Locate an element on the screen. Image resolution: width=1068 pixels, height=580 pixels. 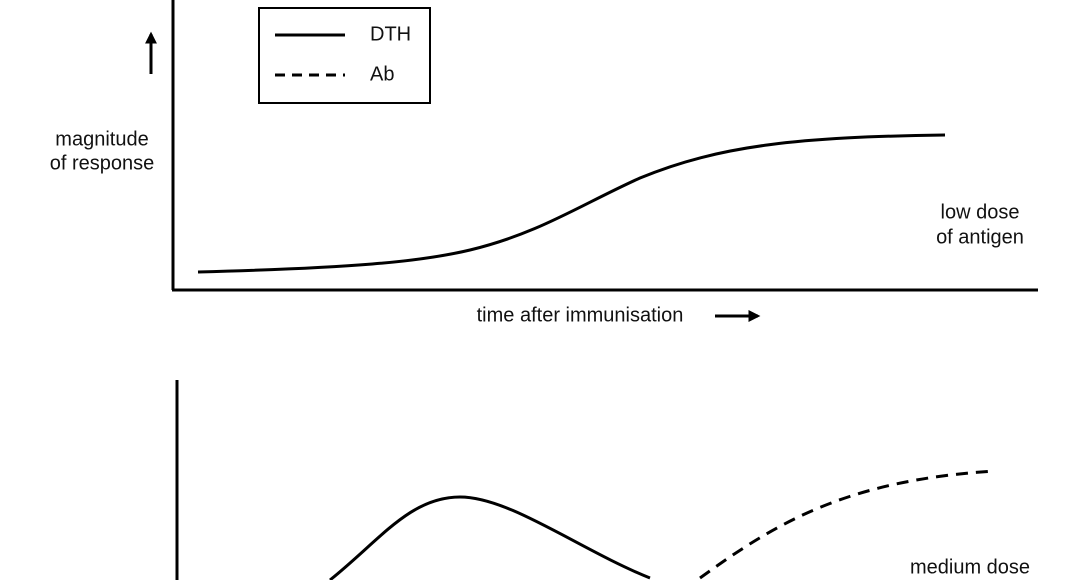
panel-label: medium dose is located at coordinates (970, 567).